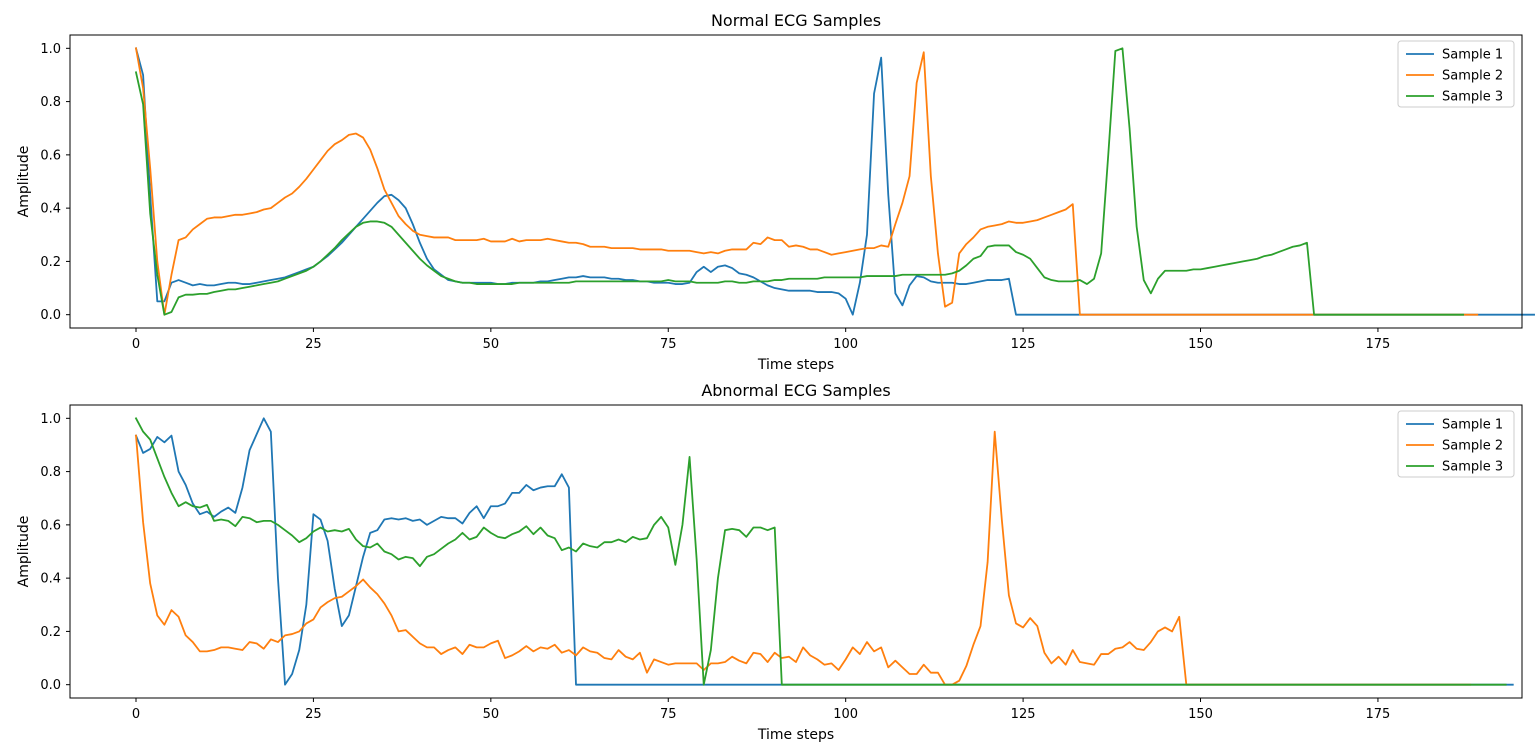  What do you see at coordinates (796, 20) in the screenshot?
I see `chart-title: Normal ECG Samples` at bounding box center [796, 20].